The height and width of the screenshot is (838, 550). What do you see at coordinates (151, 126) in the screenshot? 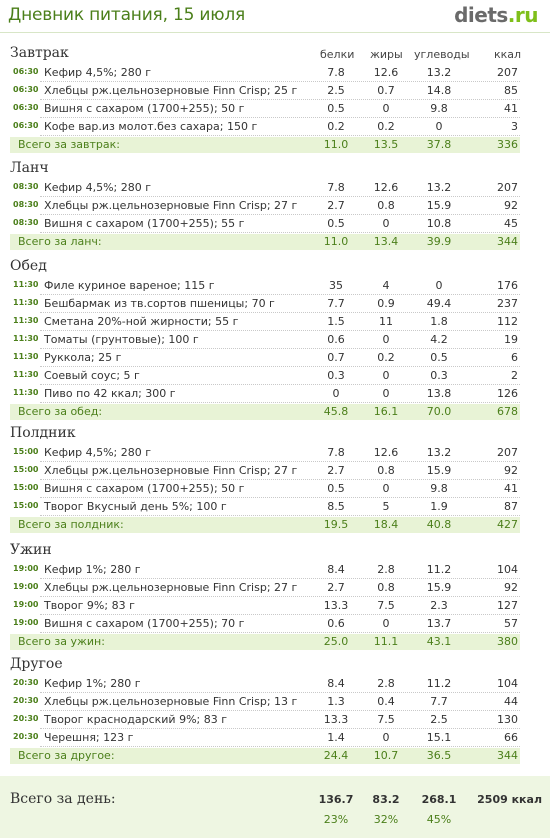
I see `food-name: Кофе вар.из молот.без сахара; 150 г` at bounding box center [151, 126].